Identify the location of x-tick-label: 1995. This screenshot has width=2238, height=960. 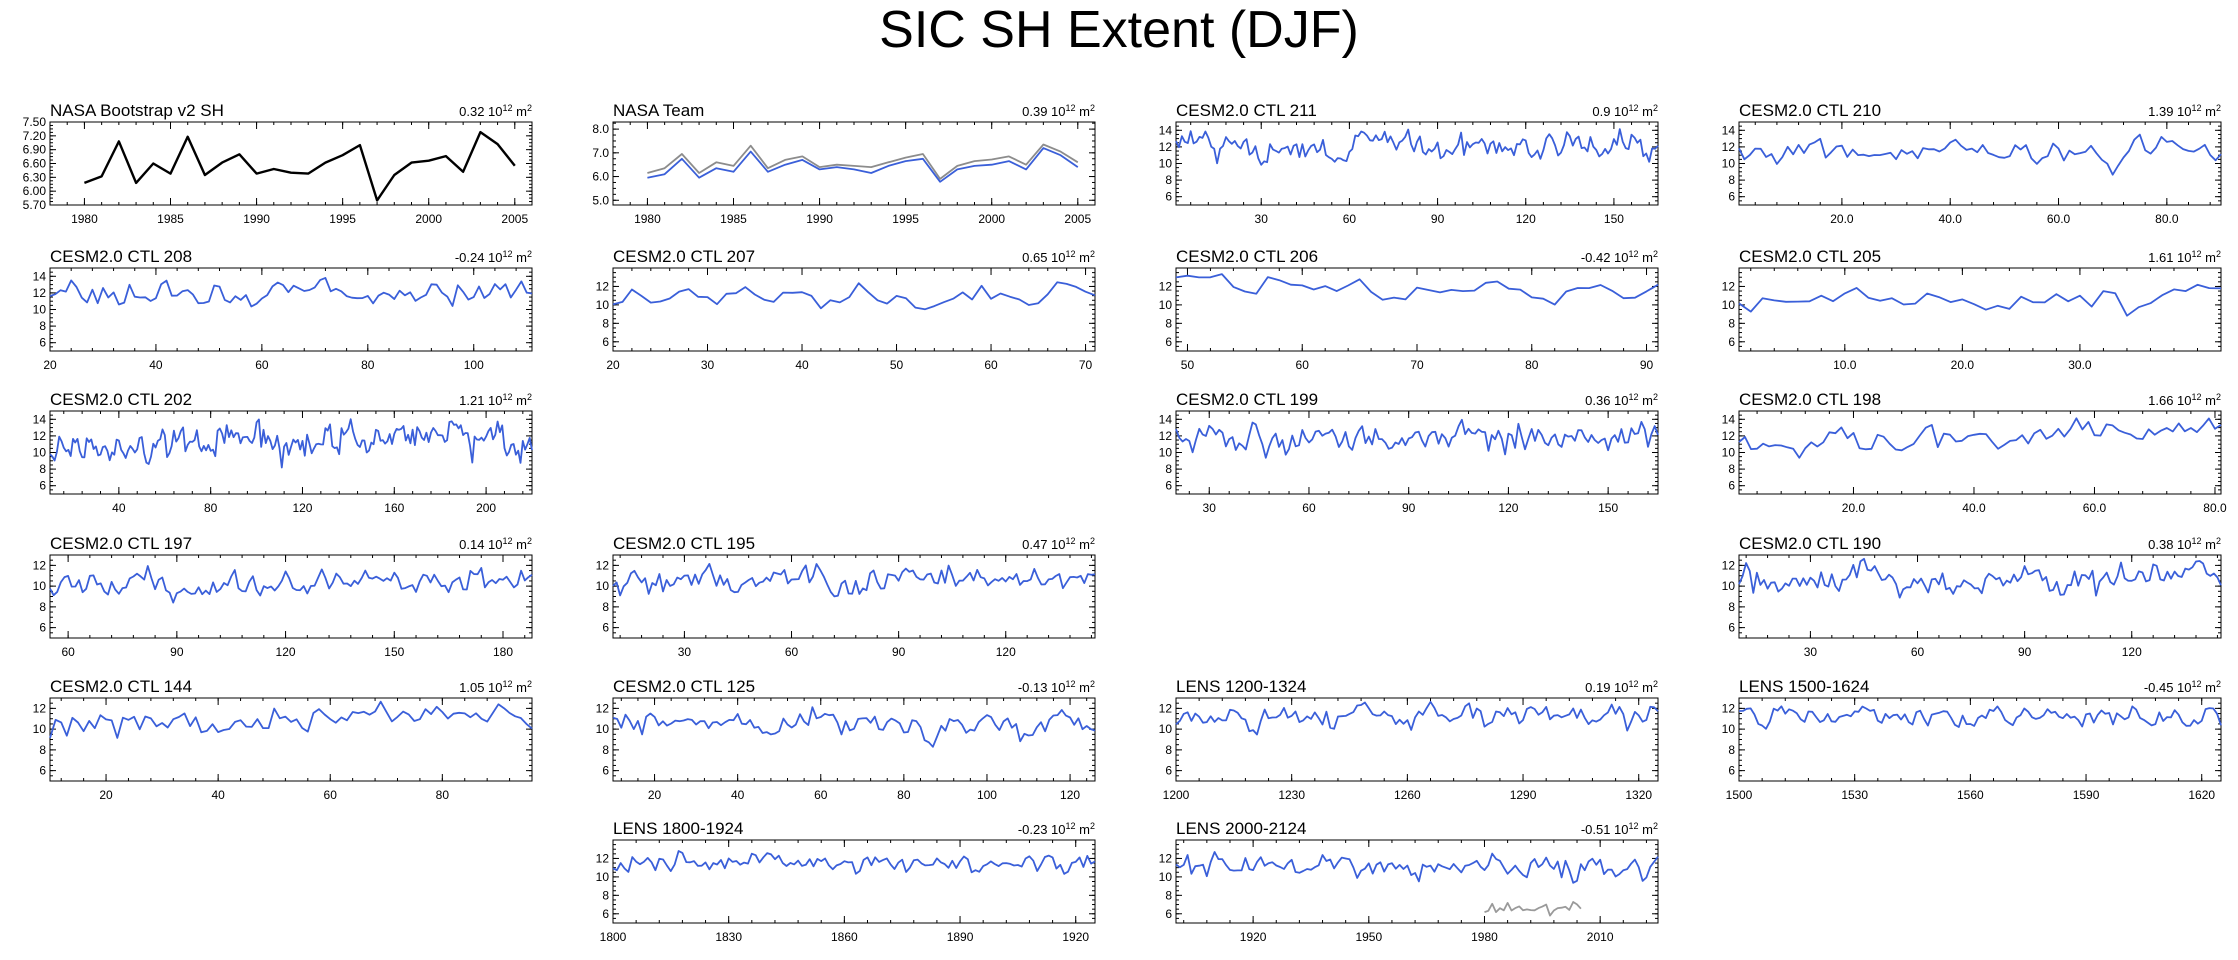
(905, 219).